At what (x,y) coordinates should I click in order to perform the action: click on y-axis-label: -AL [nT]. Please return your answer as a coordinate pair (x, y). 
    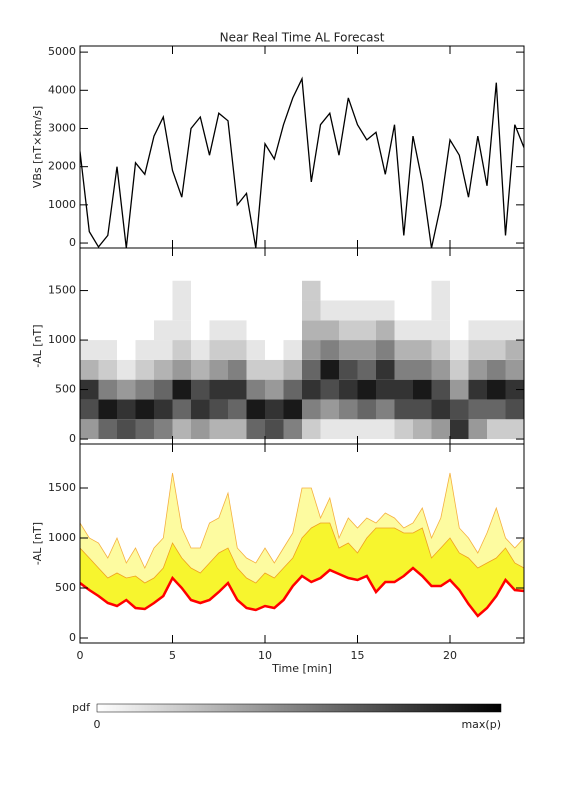
    Looking at the image, I should click on (37, 543).